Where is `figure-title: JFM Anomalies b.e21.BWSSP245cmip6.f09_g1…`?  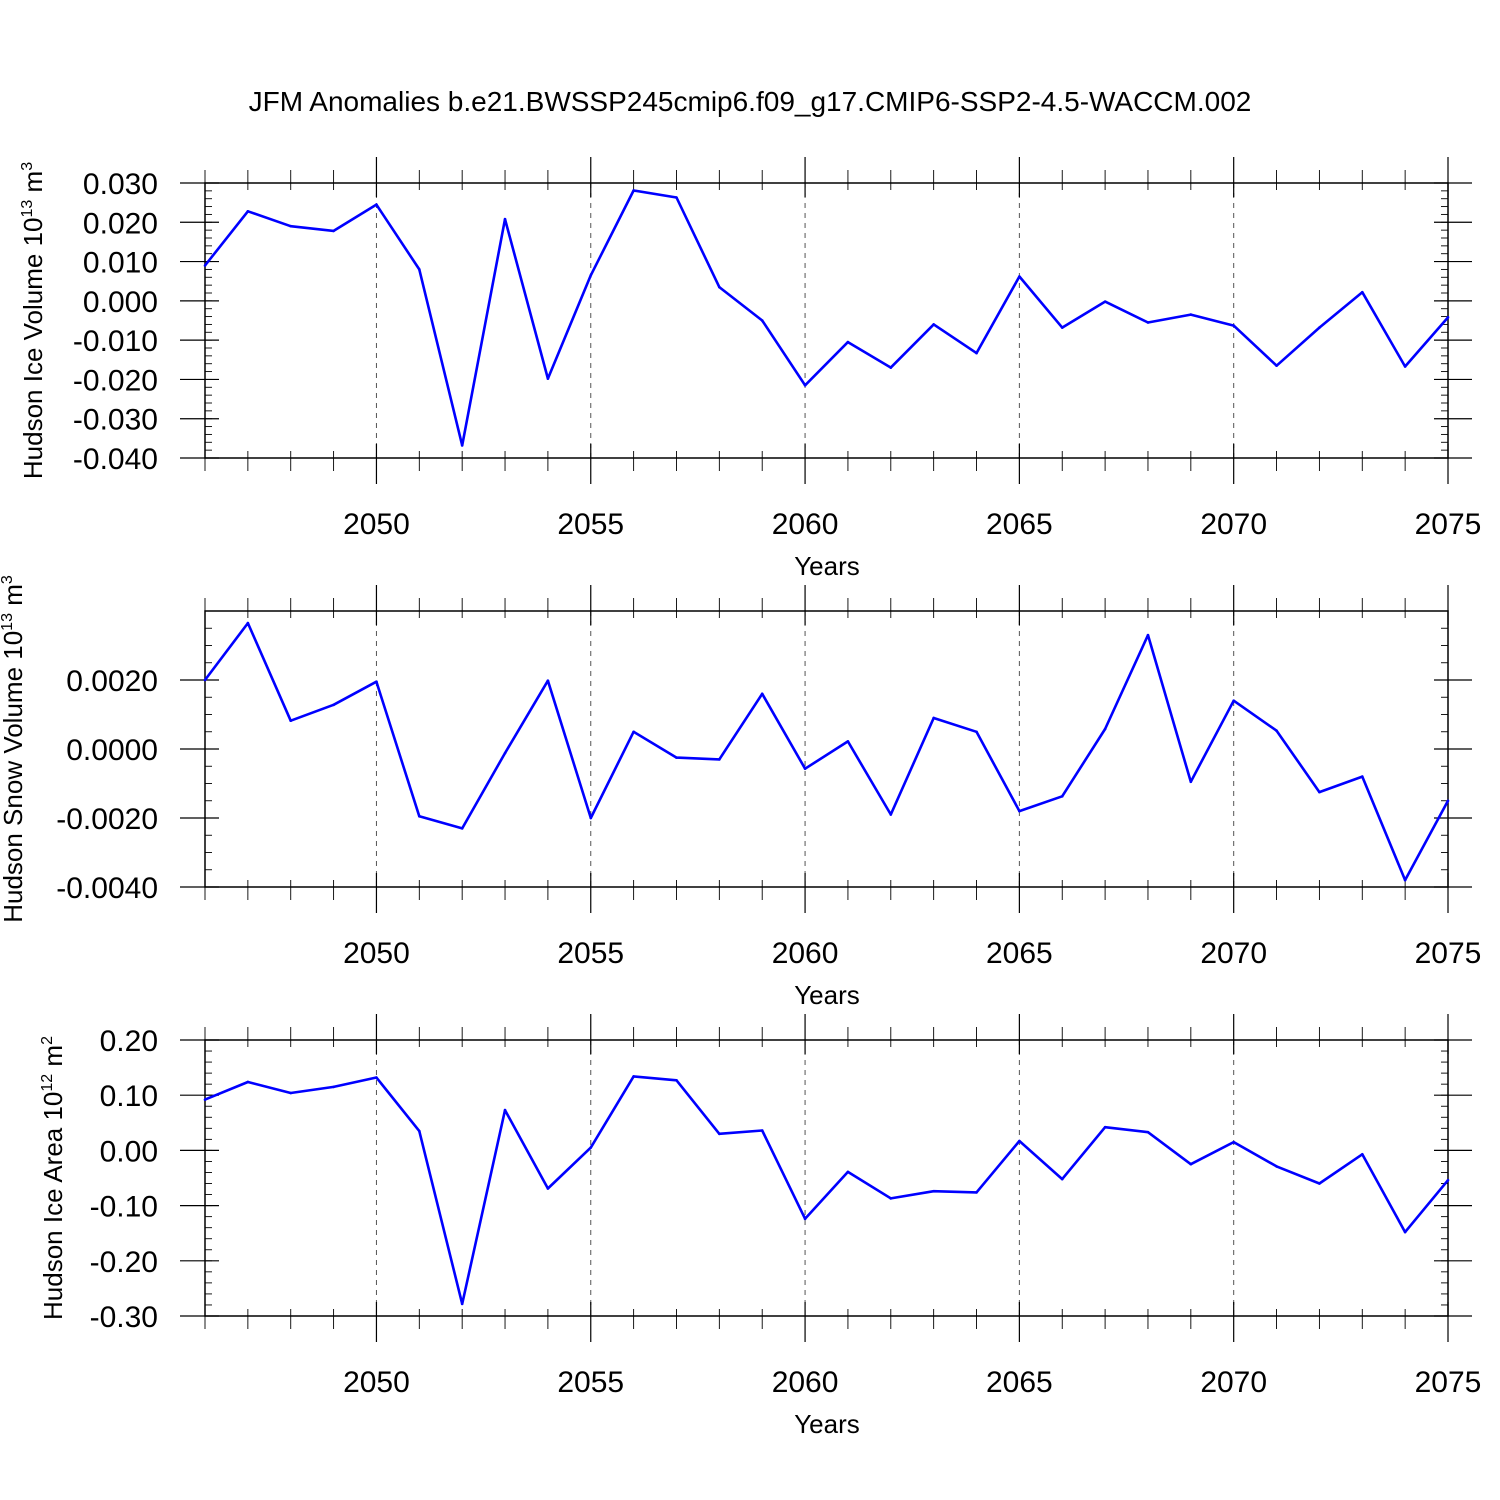 figure-title: JFM Anomalies b.e21.BWSSP245cmip6.f09_g1… is located at coordinates (750, 101).